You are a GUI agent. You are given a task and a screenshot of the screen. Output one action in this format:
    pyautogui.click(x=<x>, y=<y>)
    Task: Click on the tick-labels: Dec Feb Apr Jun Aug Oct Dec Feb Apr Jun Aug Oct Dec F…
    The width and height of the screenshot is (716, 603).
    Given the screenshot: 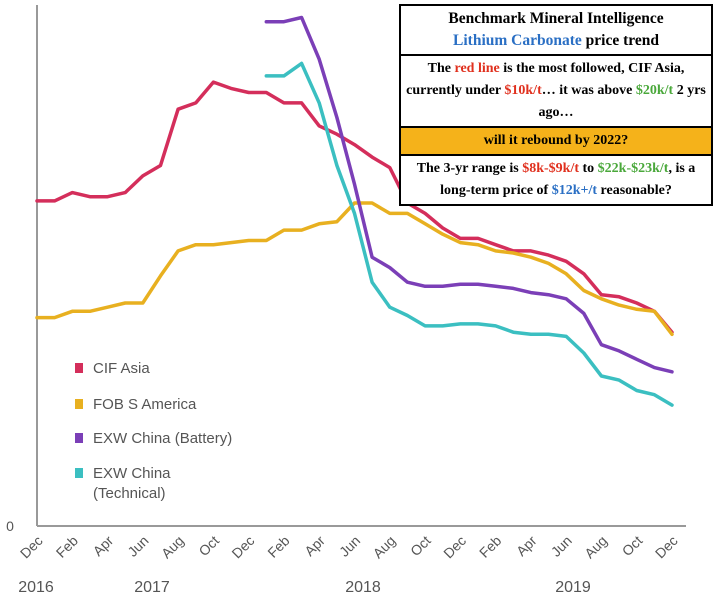 What is the action you would take?
    pyautogui.click(x=343, y=557)
    